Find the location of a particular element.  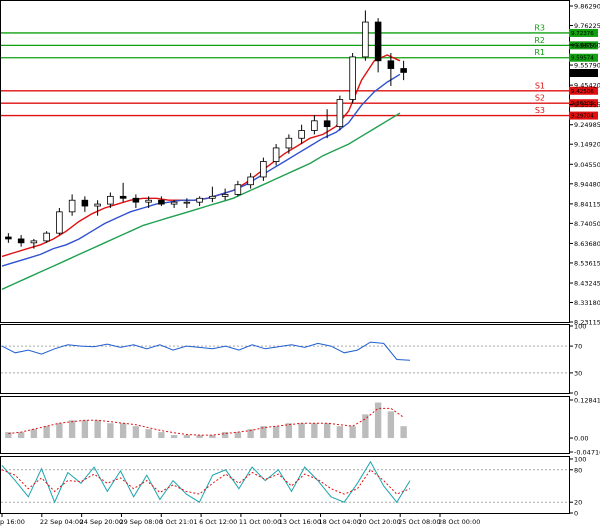

level-price-tag-text: 9.65975 is located at coordinates (582, 46).